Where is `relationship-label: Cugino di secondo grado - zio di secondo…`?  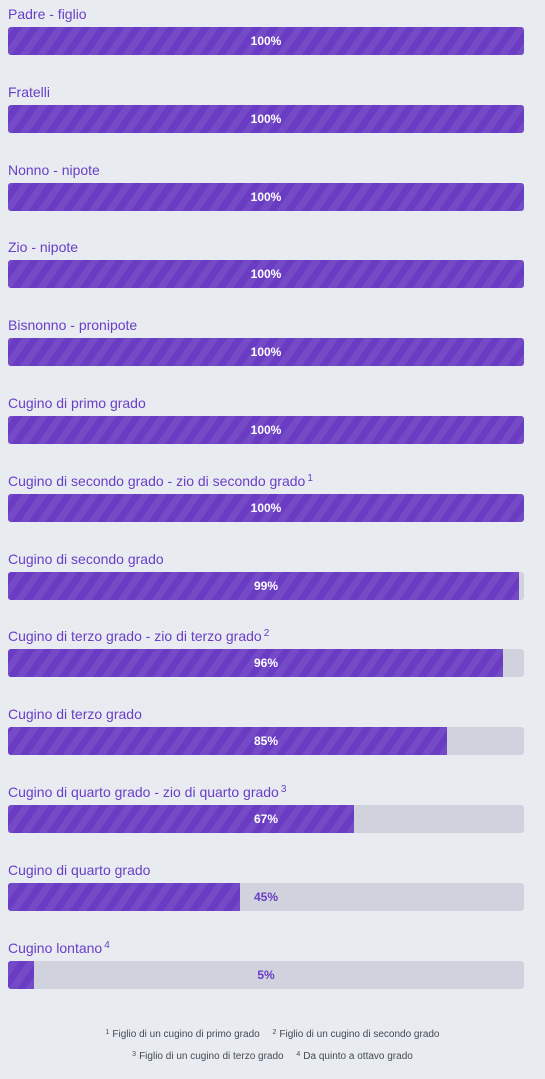 relationship-label: Cugino di secondo grado - zio di secondo… is located at coordinates (160, 481).